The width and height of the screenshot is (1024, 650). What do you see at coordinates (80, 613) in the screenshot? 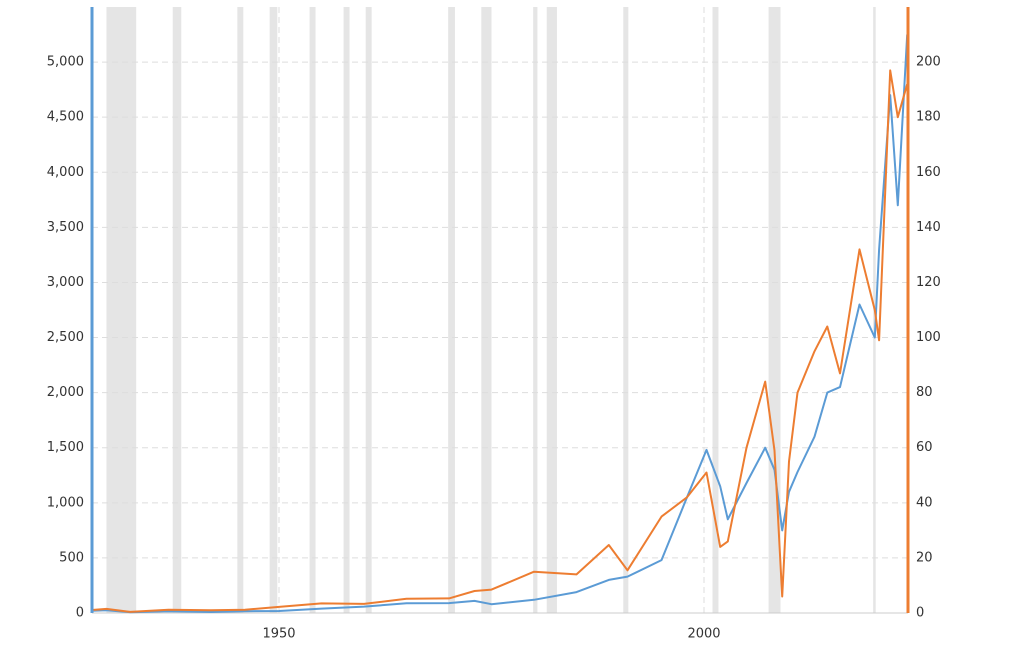
I see `y-tick-label: 0` at bounding box center [80, 613].